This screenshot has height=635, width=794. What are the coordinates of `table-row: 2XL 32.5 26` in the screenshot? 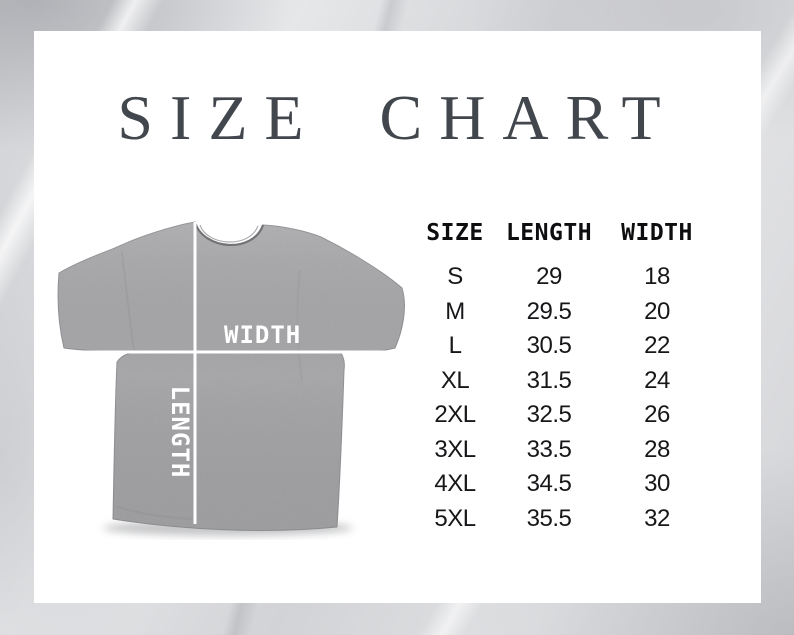 It's located at (563, 415).